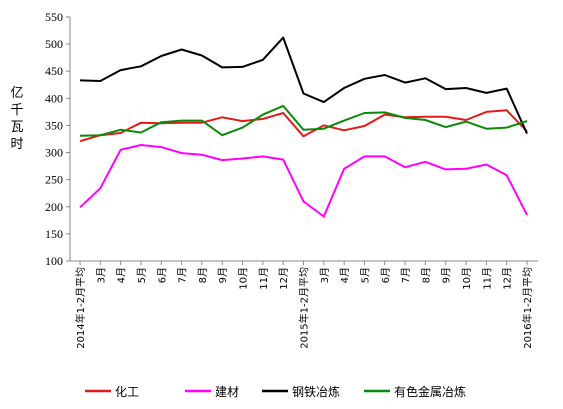 Image resolution: width=563 pixels, height=409 pixels. Describe the element at coordinates (127, 392) in the screenshot. I see `legend-label: 化工` at that location.